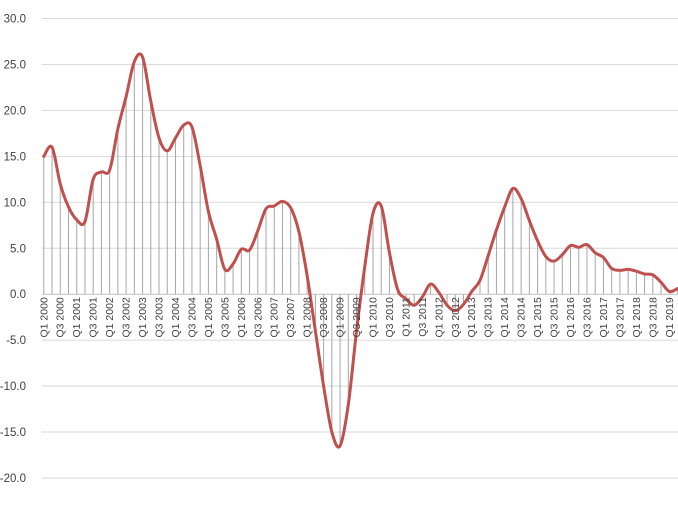 The width and height of the screenshot is (678, 507). Describe the element at coordinates (571, 317) in the screenshot. I see `x-tick-label: Q1 2016` at that location.